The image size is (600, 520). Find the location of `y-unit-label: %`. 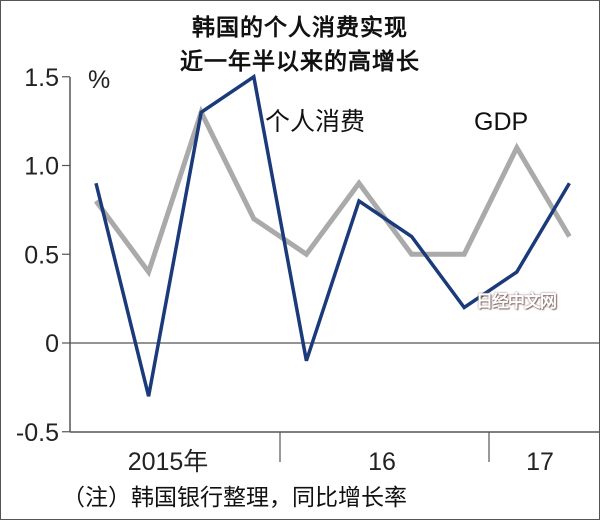

y-unit-label: % is located at coordinates (99, 80).